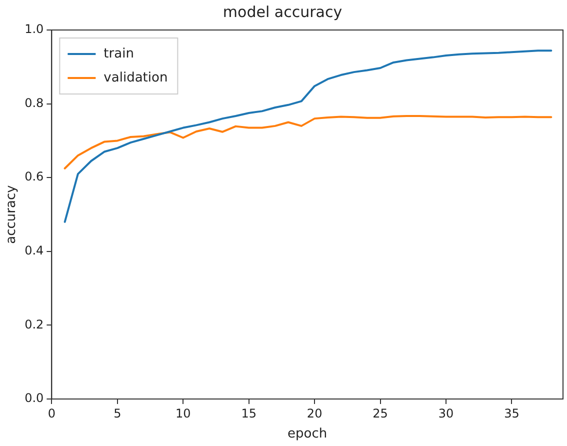 This screenshot has height=446, width=567. Describe the element at coordinates (34, 398) in the screenshot. I see `y-tick-label: 0.0` at that location.